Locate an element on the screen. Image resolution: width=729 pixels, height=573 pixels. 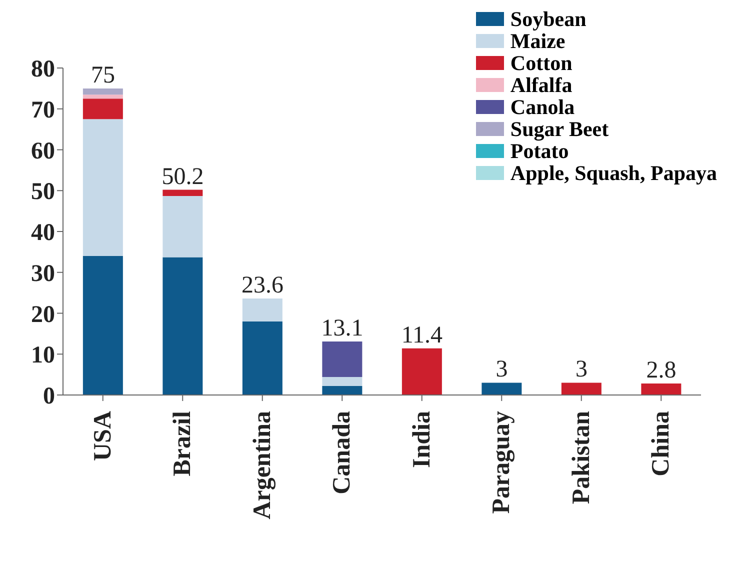
legend-label: Sugar Beet is located at coordinates (559, 129).